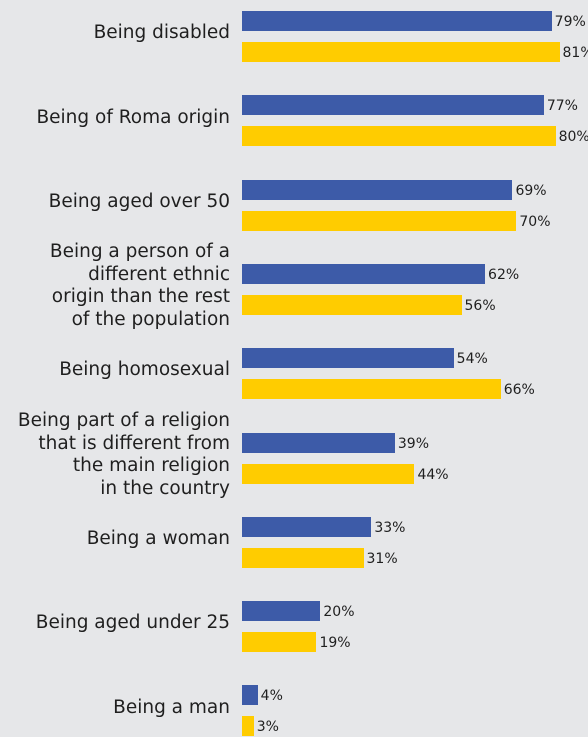  What do you see at coordinates (562, 106) in the screenshot?
I see `data-label: 77%` at bounding box center [562, 106].